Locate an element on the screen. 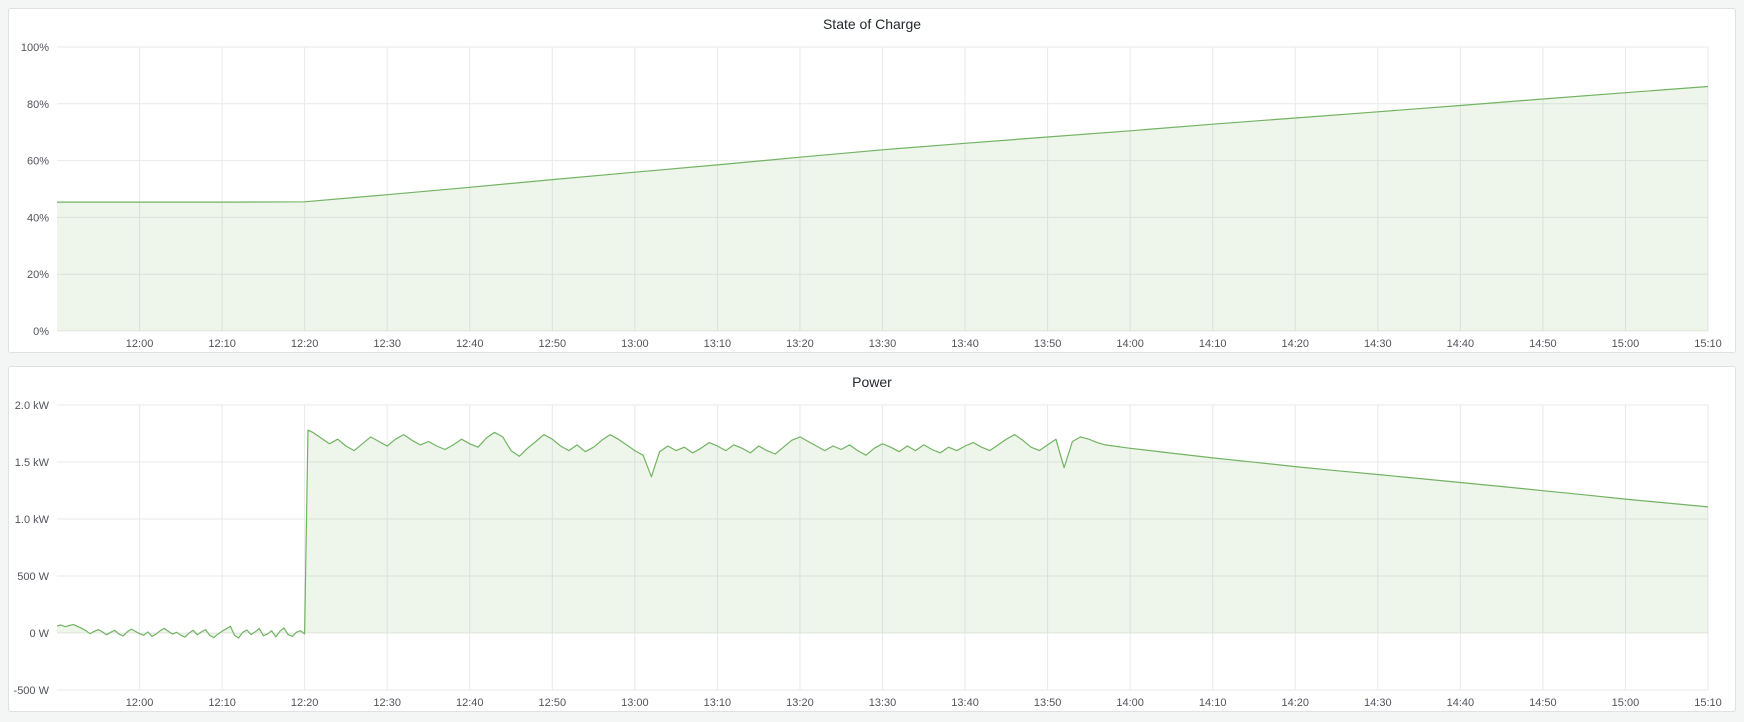  y-tick-label: 60% is located at coordinates (38, 162).